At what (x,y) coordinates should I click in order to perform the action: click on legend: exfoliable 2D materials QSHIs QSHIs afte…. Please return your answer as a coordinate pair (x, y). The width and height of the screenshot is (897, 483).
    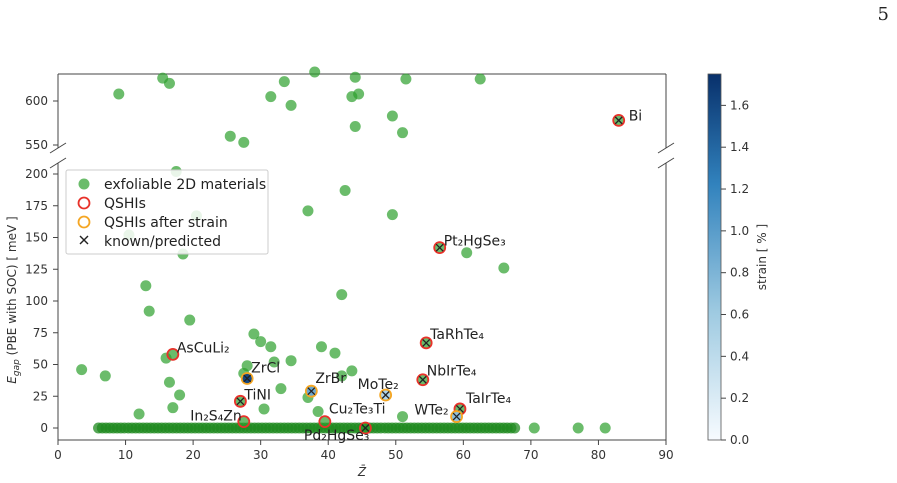
    Looking at the image, I should click on (167, 212).